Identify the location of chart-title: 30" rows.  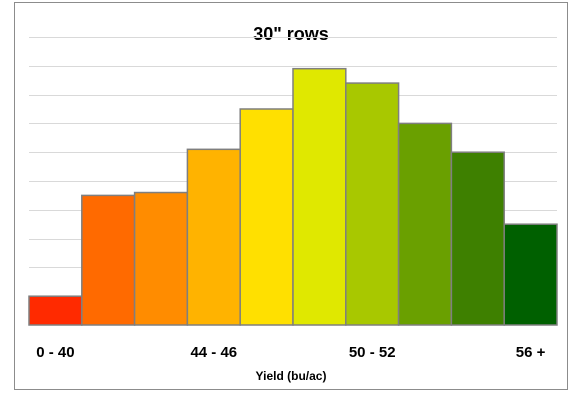
(291, 34).